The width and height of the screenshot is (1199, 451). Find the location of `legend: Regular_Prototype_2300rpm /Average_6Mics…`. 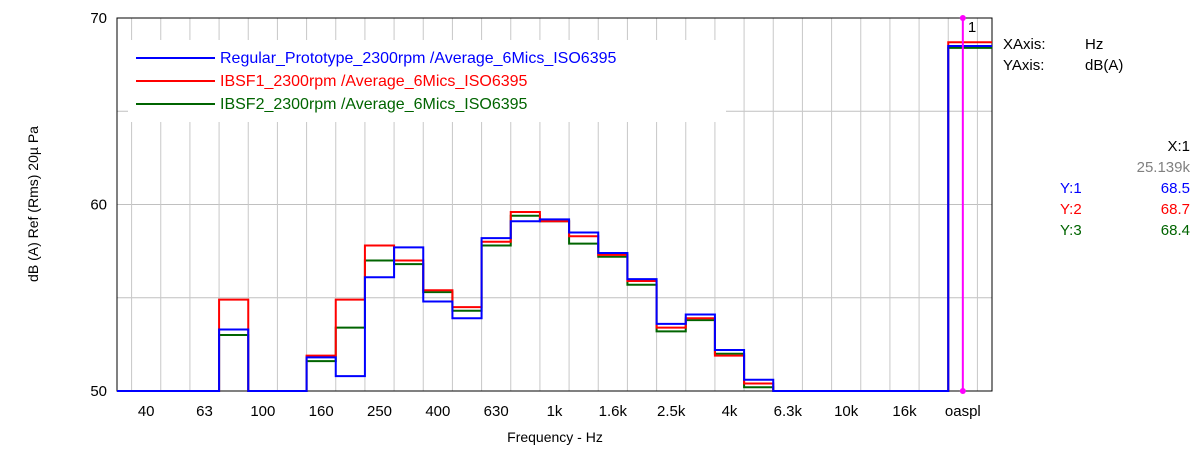

legend: Regular_Prototype_2300rpm /Average_6Mics… is located at coordinates (427, 81).